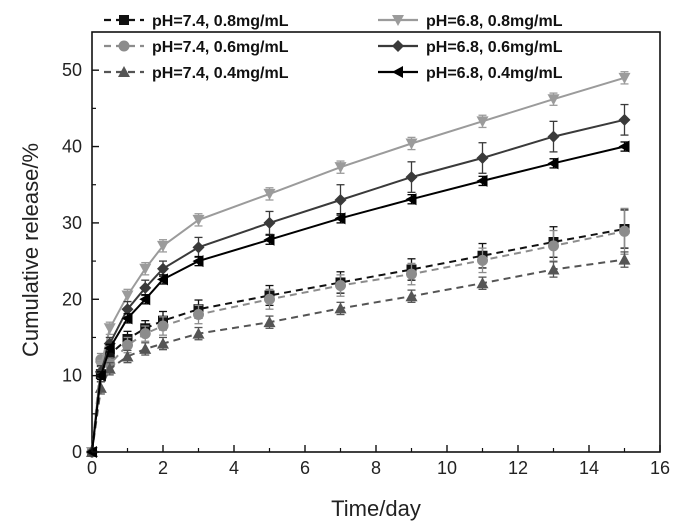 This screenshot has width=700, height=528. What do you see at coordinates (494, 21) in the screenshot?
I see `legend-label: pH=6.8, 0.8mg/mL` at bounding box center [494, 21].